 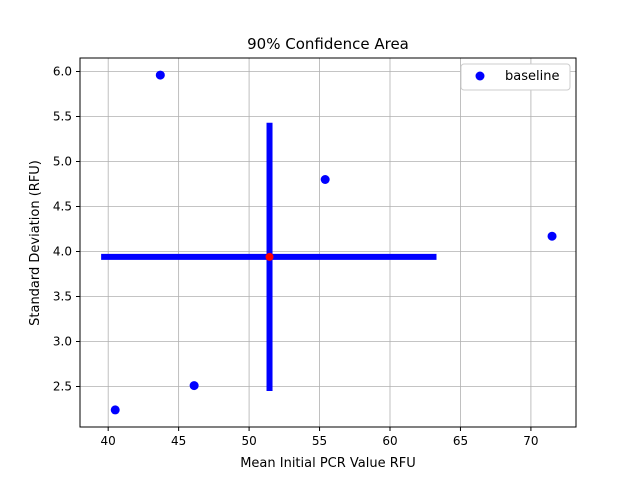 What do you see at coordinates (389, 441) in the screenshot?
I see `x-tick-label: 60` at bounding box center [389, 441].